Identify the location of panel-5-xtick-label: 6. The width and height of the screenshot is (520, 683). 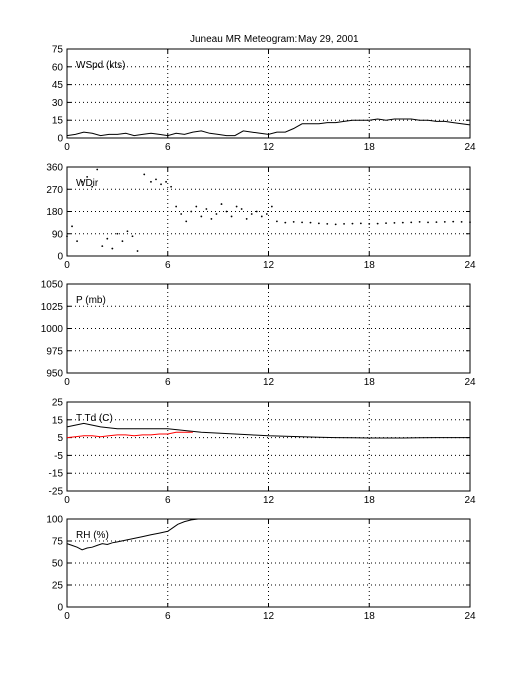
(168, 616).